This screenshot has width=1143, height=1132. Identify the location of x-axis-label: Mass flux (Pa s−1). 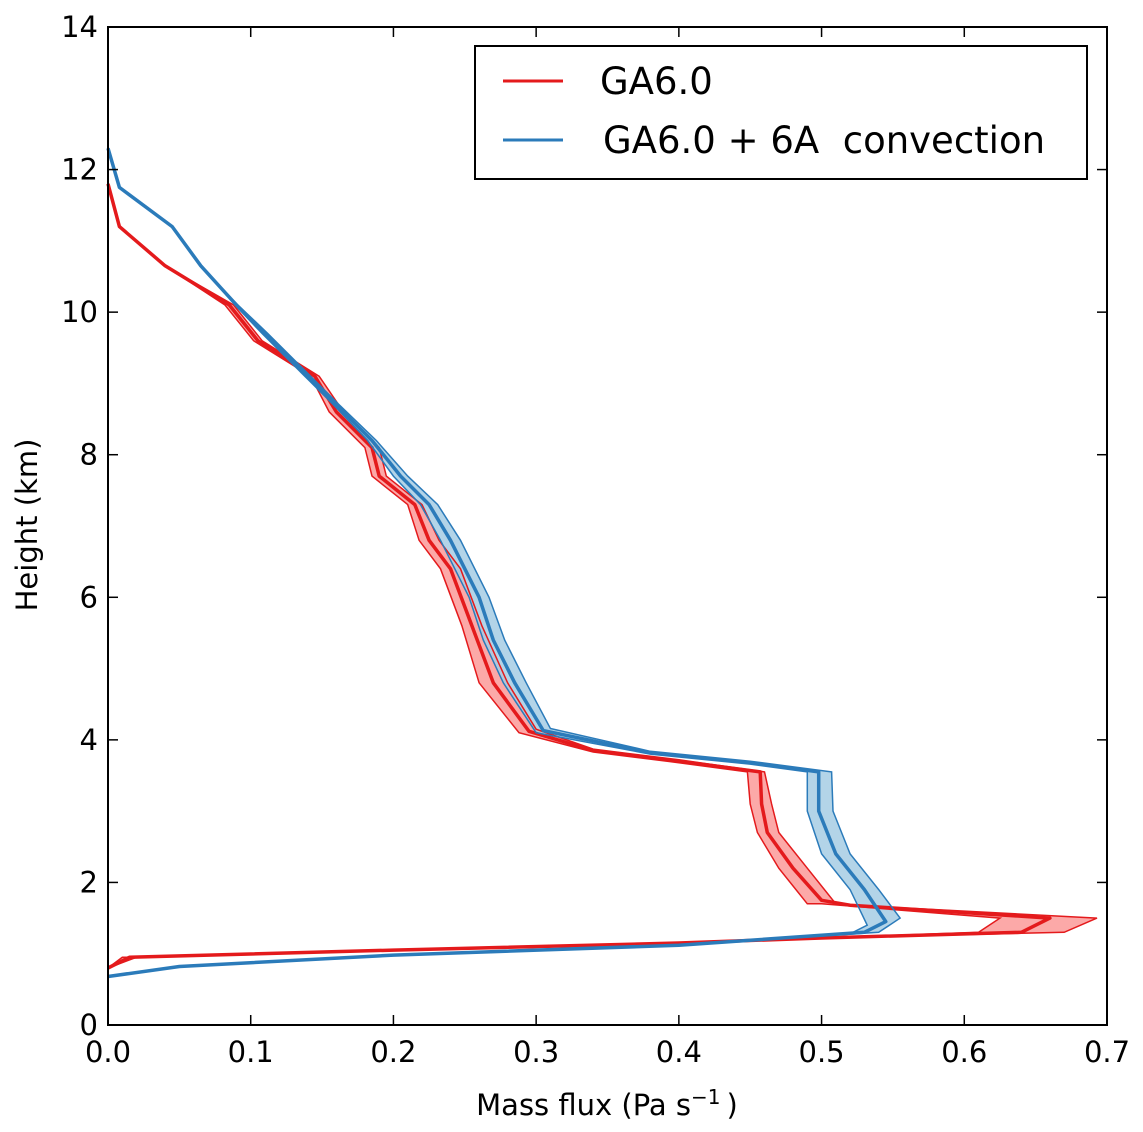
(607, 1103).